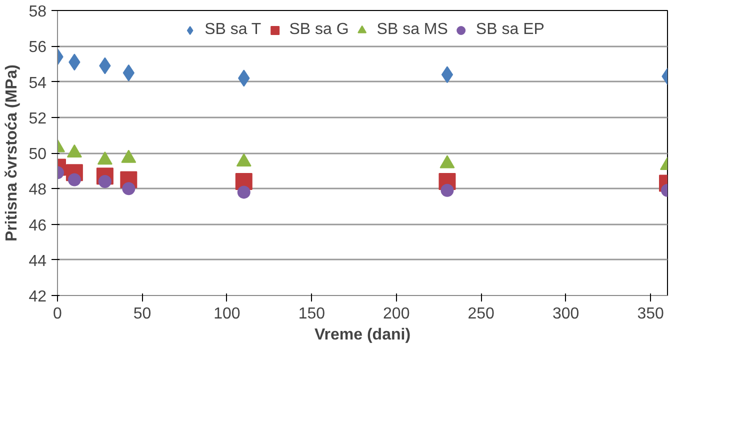  I want to click on legend-label: SB sa T, so click(233, 30).